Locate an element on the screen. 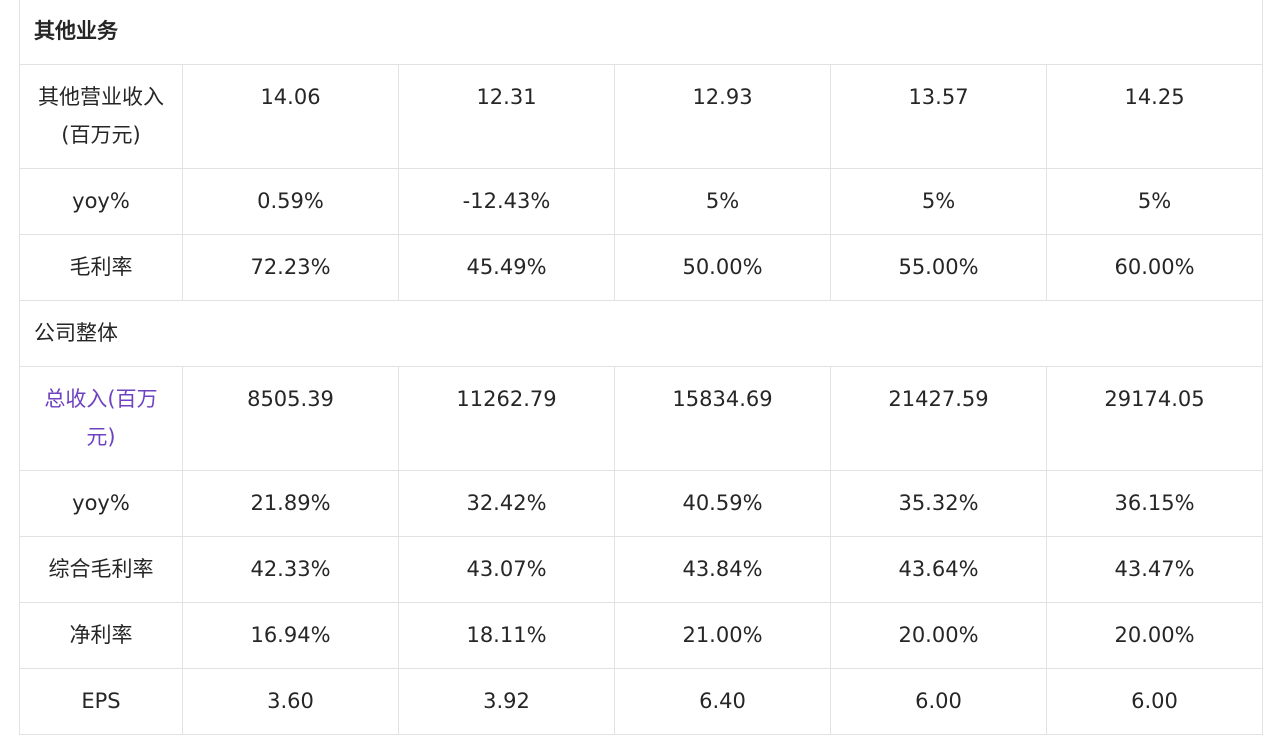 Image resolution: width=1276 pixels, height=747 pixels. table-cell: 8505.39 is located at coordinates (290, 418).